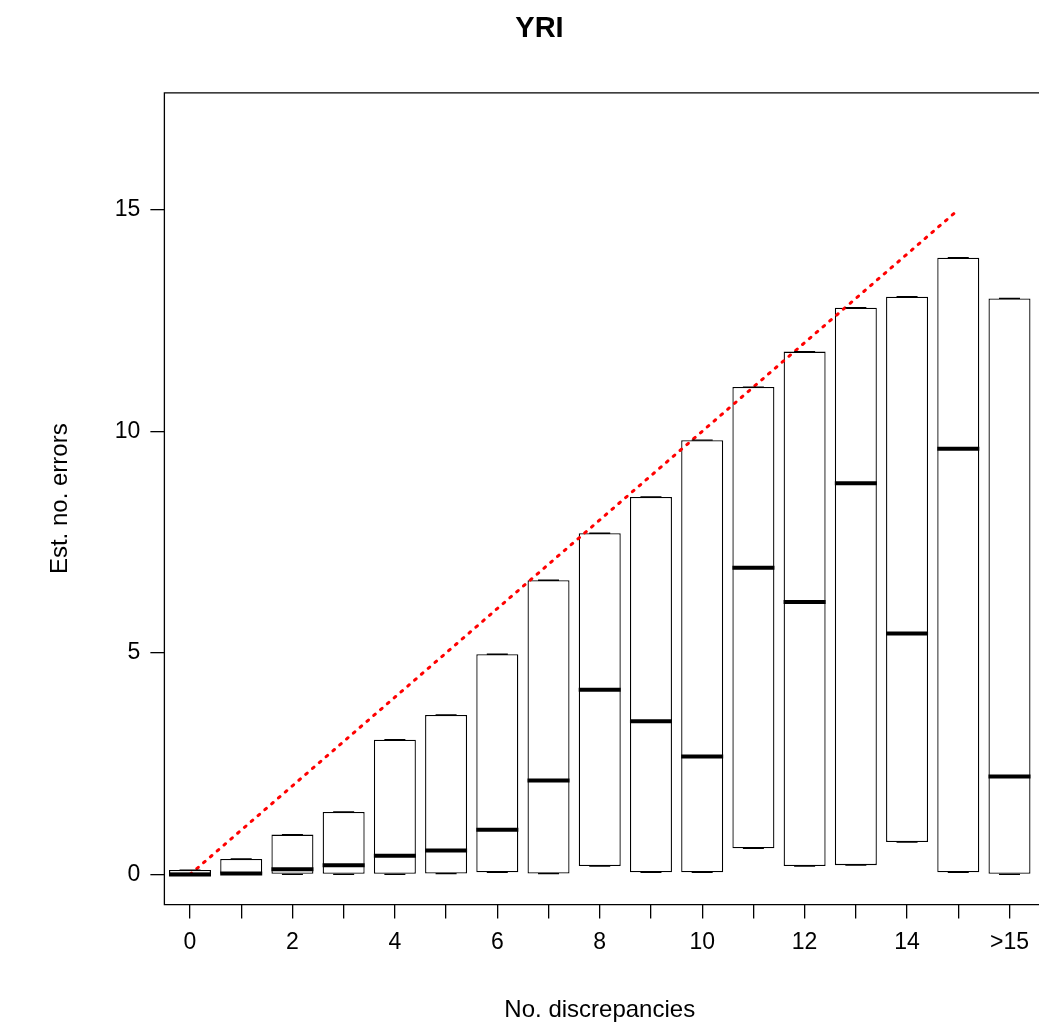 This screenshot has width=1039, height=1031. I want to click on chart-title: YRI, so click(539, 27).